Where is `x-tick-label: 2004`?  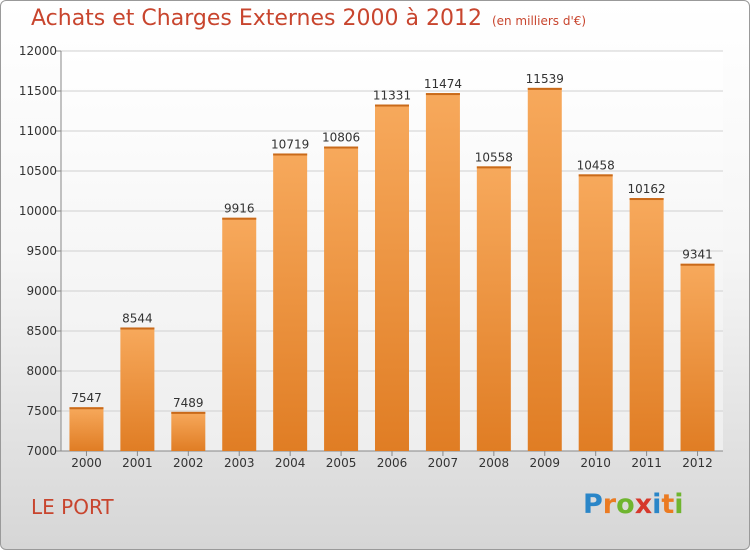 x-tick-label: 2004 is located at coordinates (290, 463).